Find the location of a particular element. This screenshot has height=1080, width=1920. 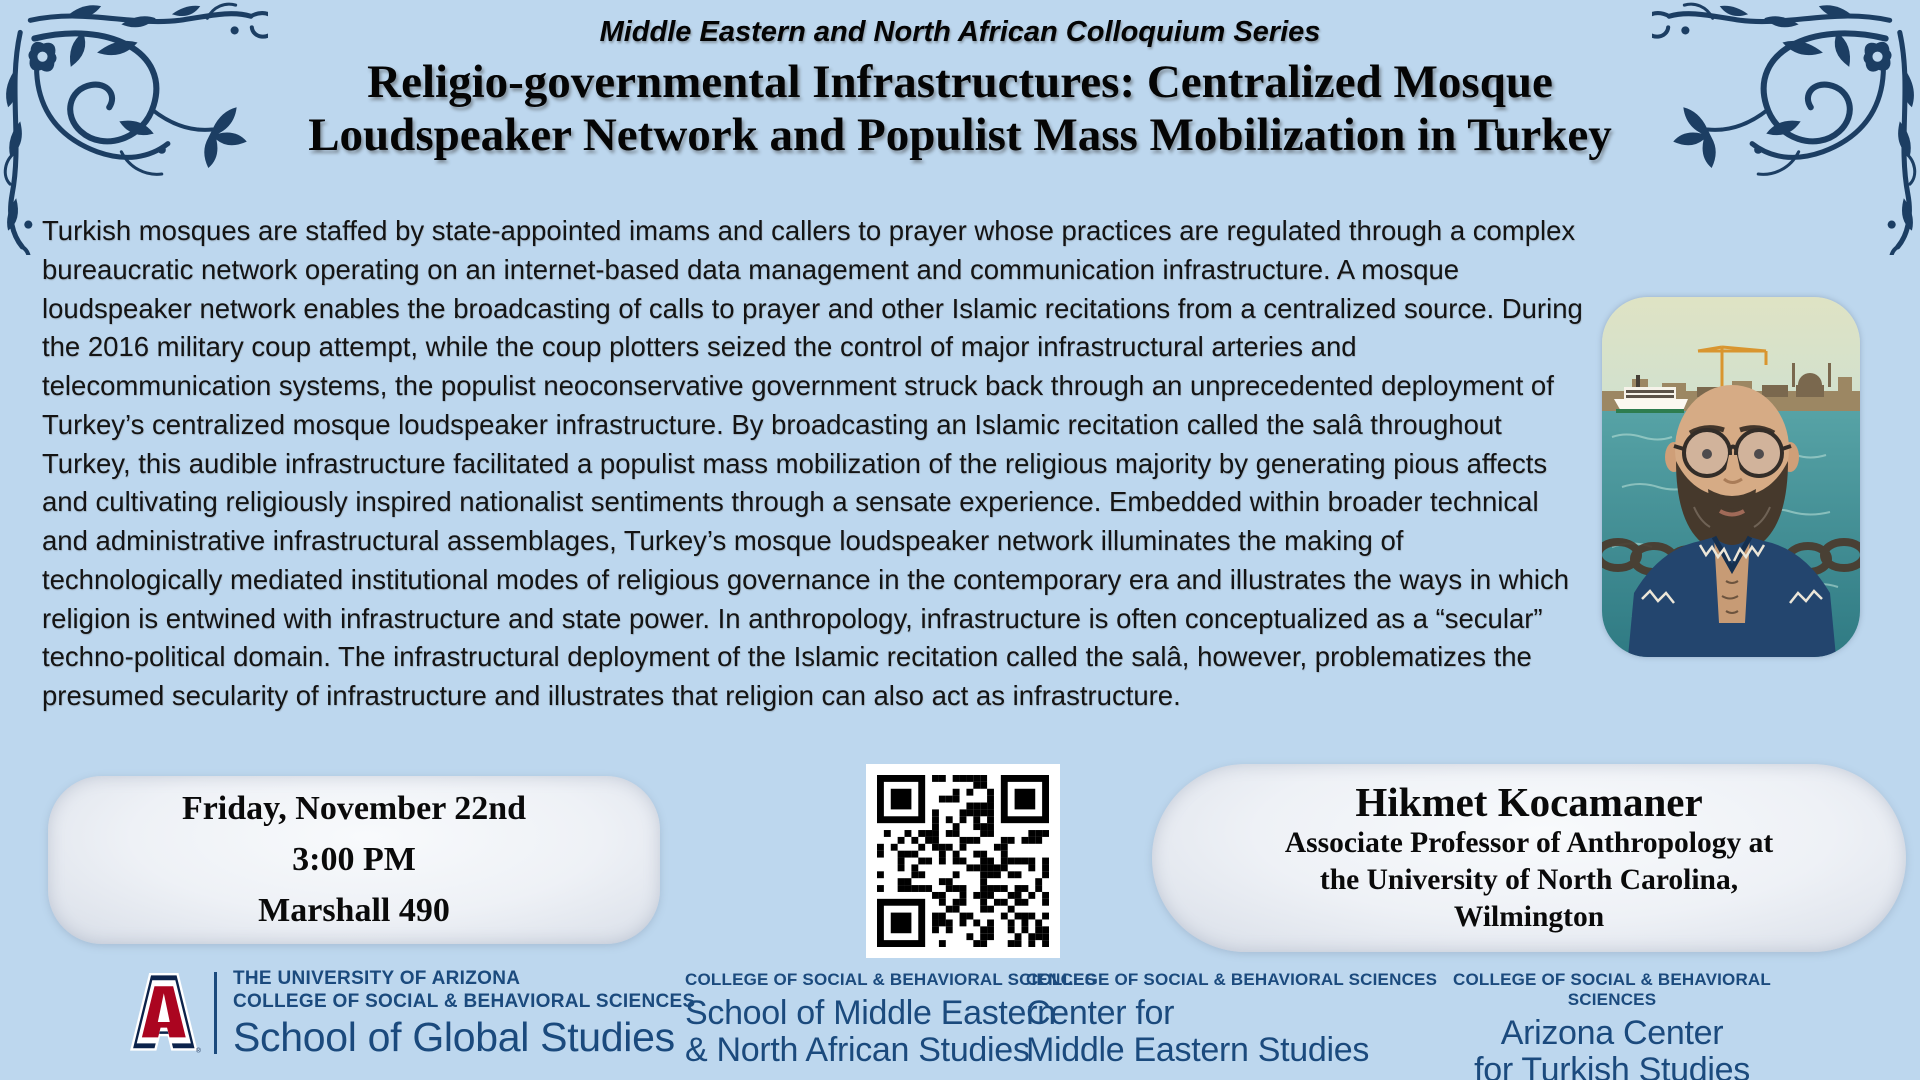

speaker-portrait-illustration is located at coordinates (1731, 477).